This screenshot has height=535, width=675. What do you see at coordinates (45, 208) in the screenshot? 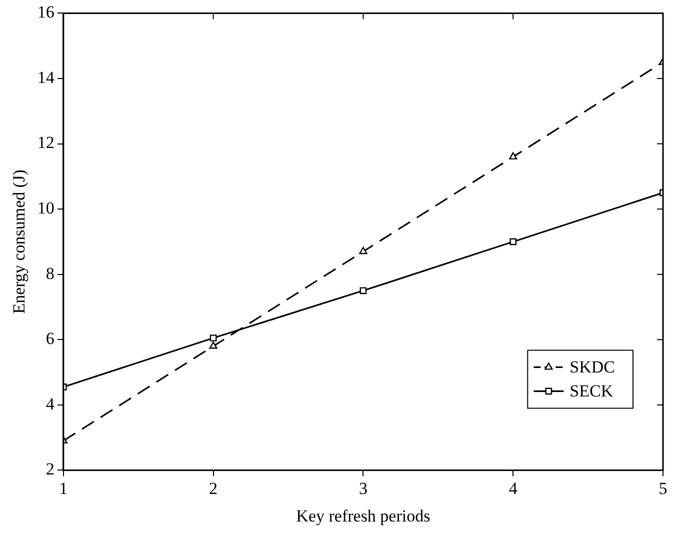
I see `y-tick-label: 10` at bounding box center [45, 208].